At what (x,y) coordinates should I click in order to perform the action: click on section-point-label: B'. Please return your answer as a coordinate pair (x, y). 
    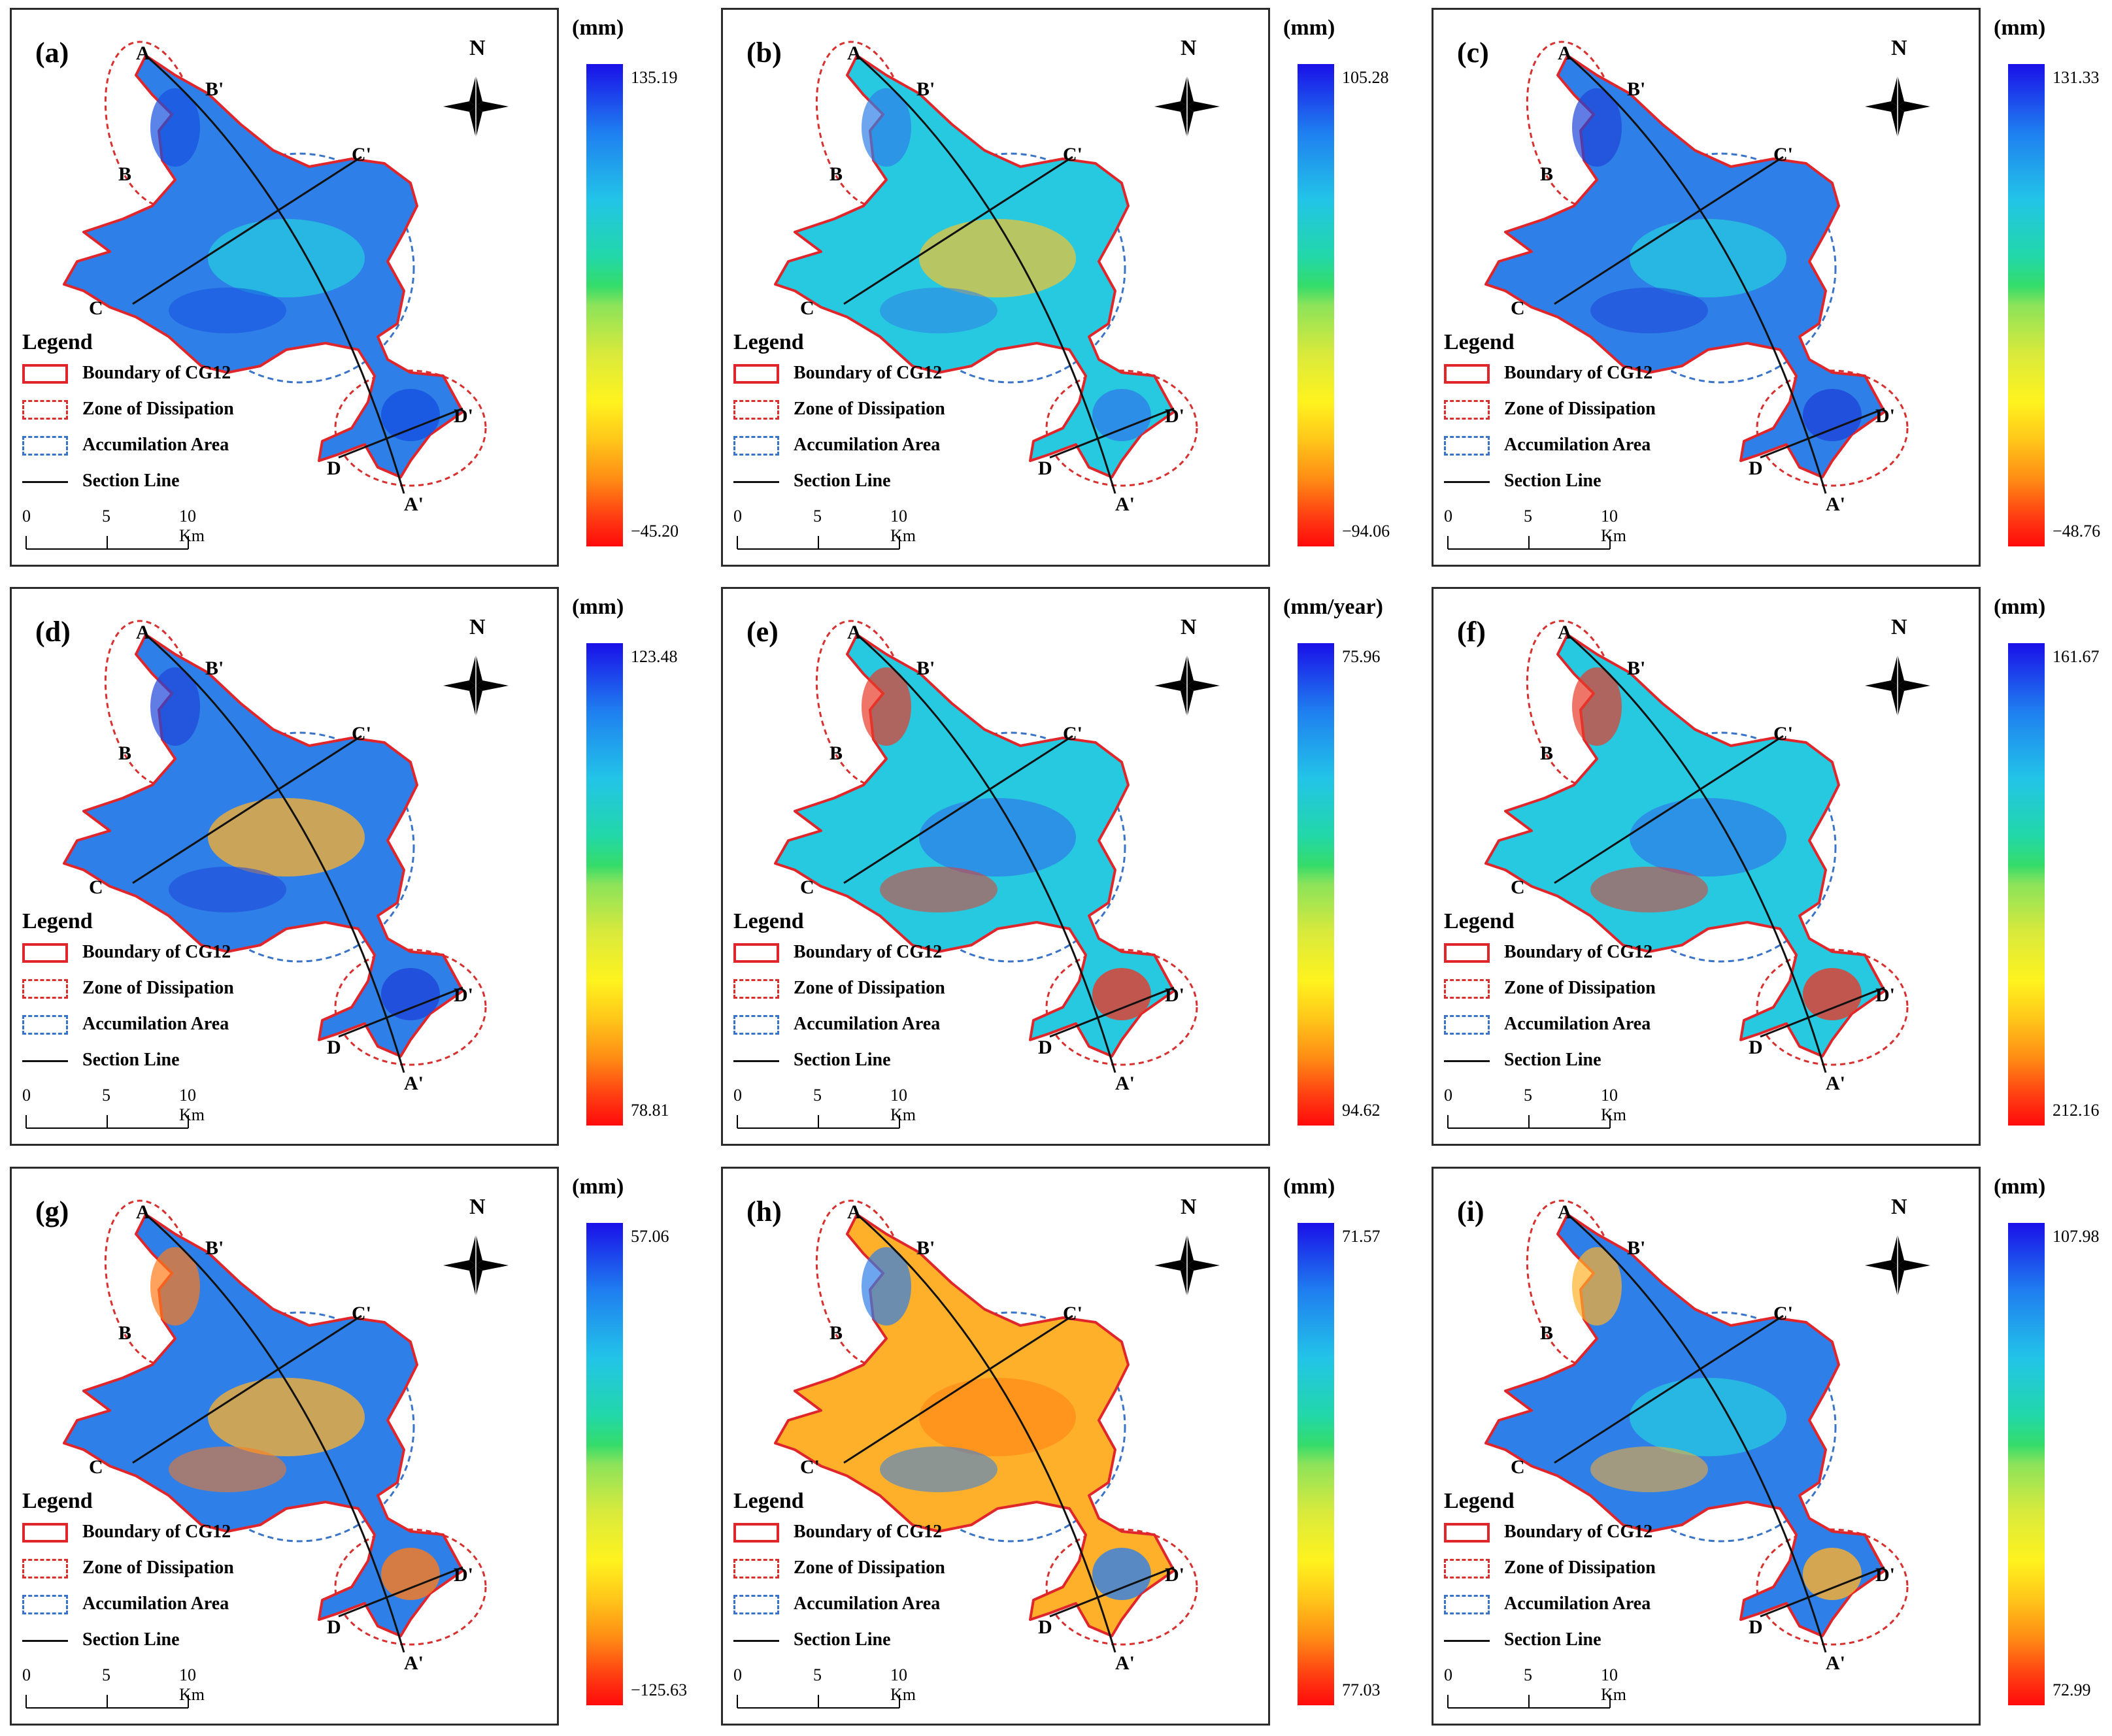
    Looking at the image, I should click on (925, 1248).